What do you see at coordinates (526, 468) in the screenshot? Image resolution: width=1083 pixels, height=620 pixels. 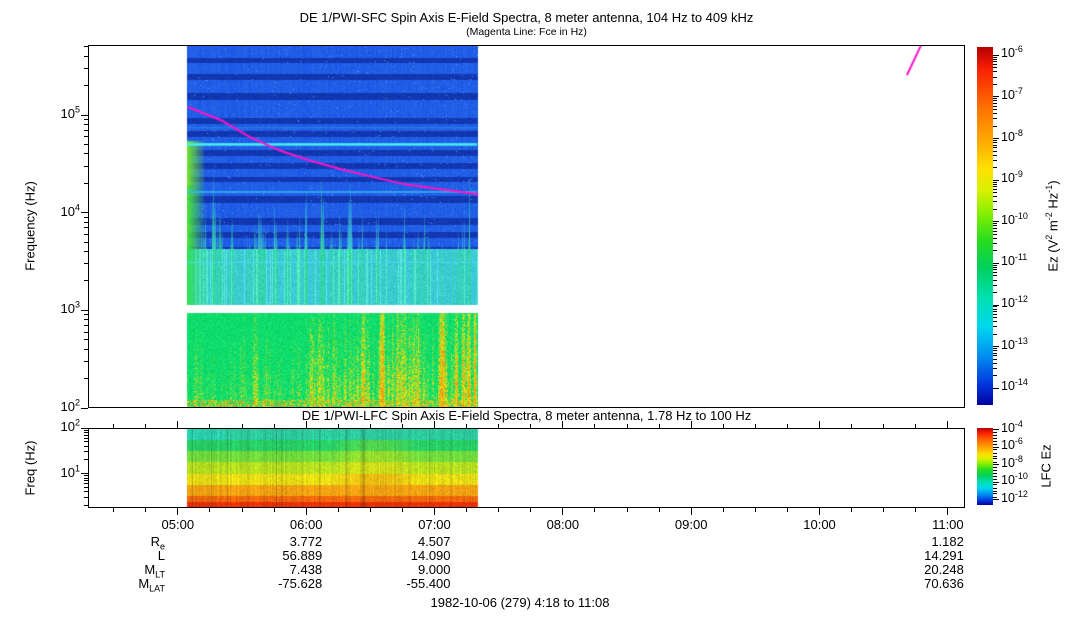 I see `lfc-panel` at bounding box center [526, 468].